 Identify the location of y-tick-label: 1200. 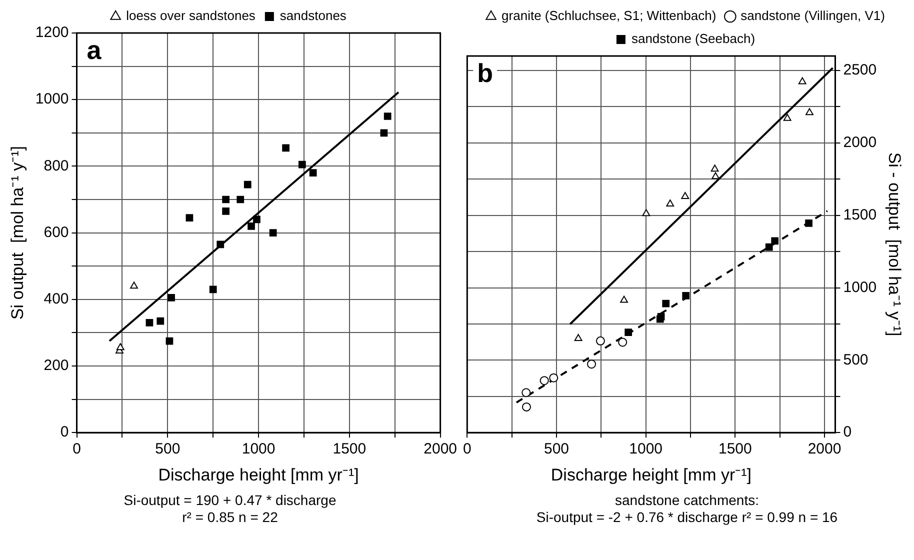
(52, 33).